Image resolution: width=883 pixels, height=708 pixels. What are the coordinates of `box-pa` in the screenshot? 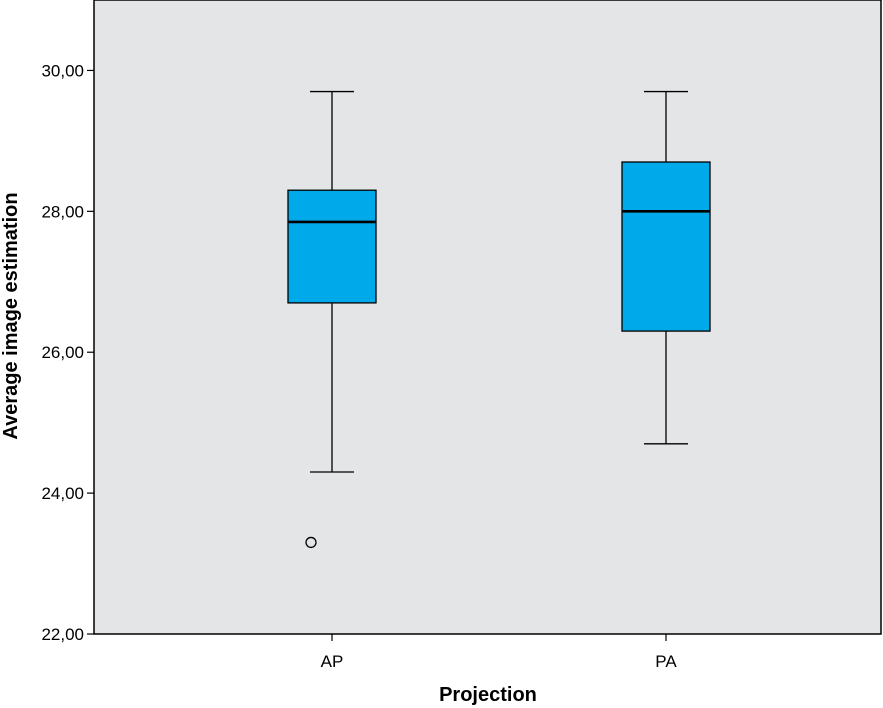 It's located at (666, 267).